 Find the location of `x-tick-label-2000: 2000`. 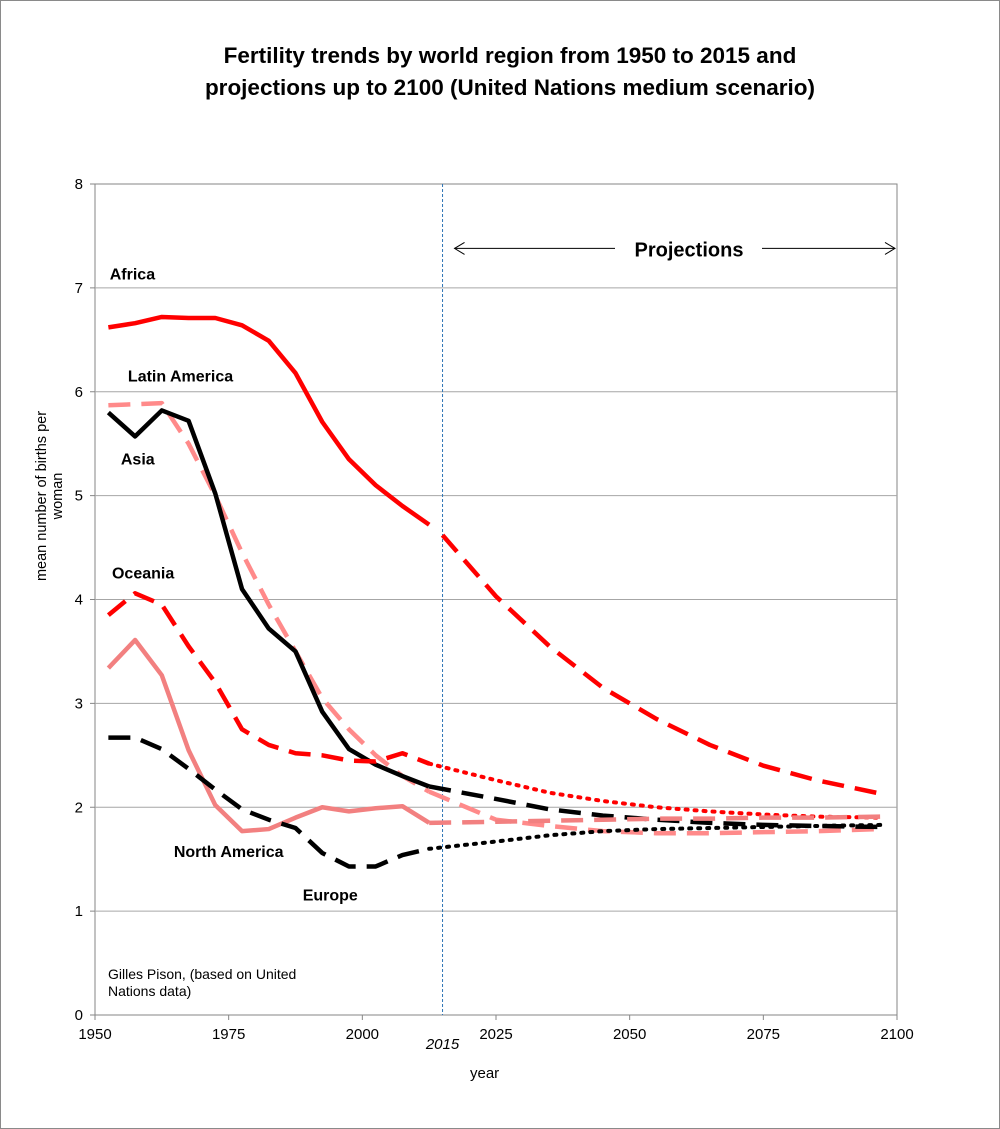

x-tick-label-2000: 2000 is located at coordinates (362, 1034).